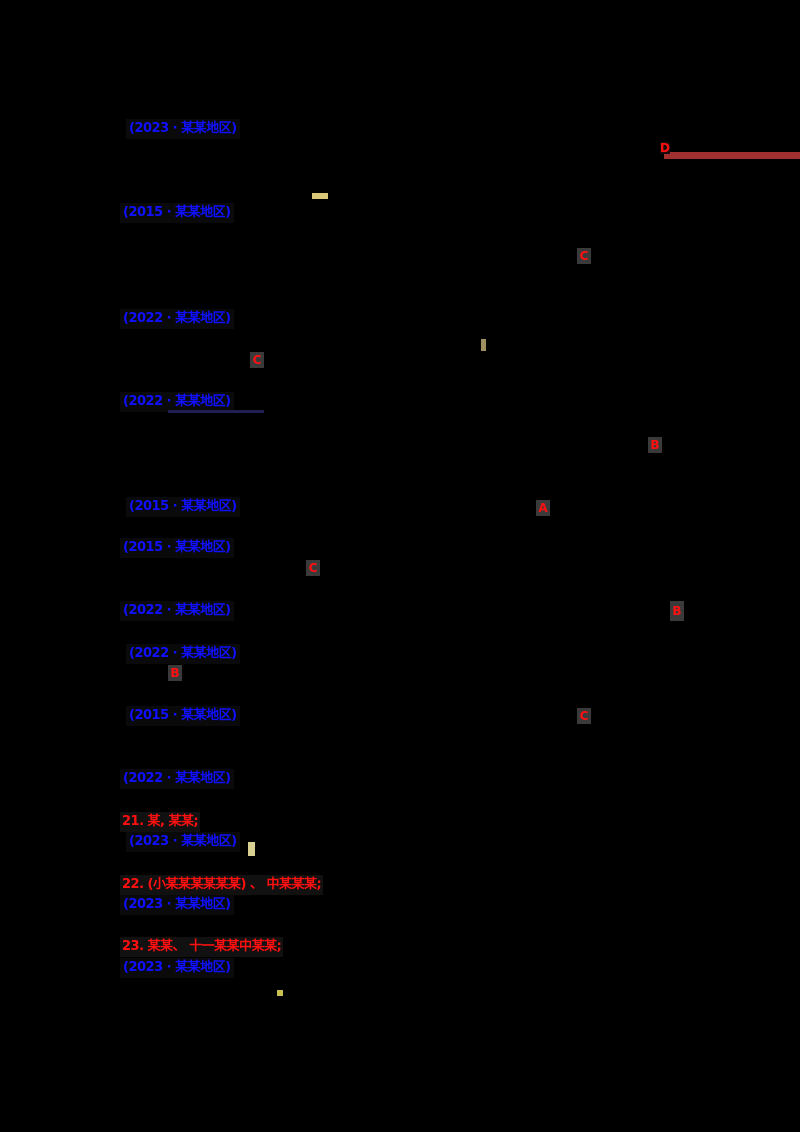 The width and height of the screenshot is (800, 1132). Describe the element at coordinates (222, 885) in the screenshot. I see `question-label: 22. (小某某某某某某) 、 中某某某;` at that location.